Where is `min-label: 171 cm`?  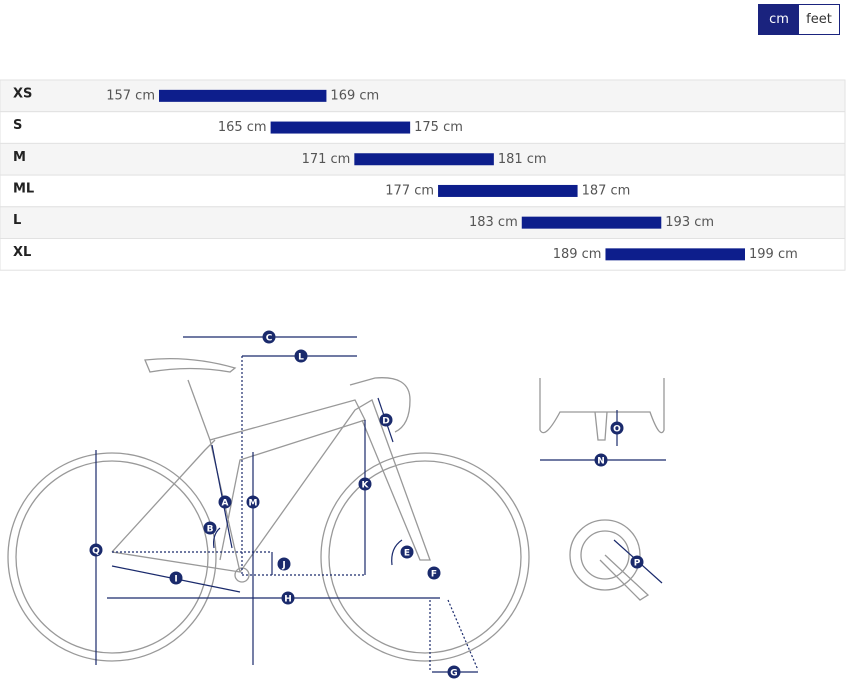 min-label: 171 cm is located at coordinates (326, 159).